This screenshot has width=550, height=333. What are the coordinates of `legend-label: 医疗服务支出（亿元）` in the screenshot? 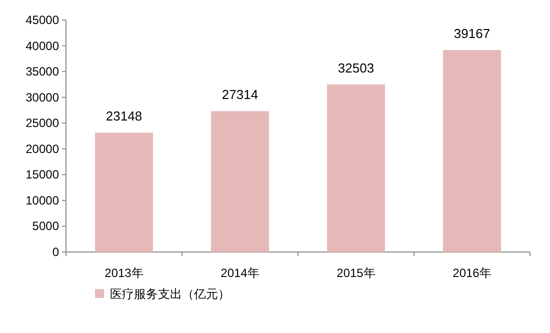 It's located at (170, 294).